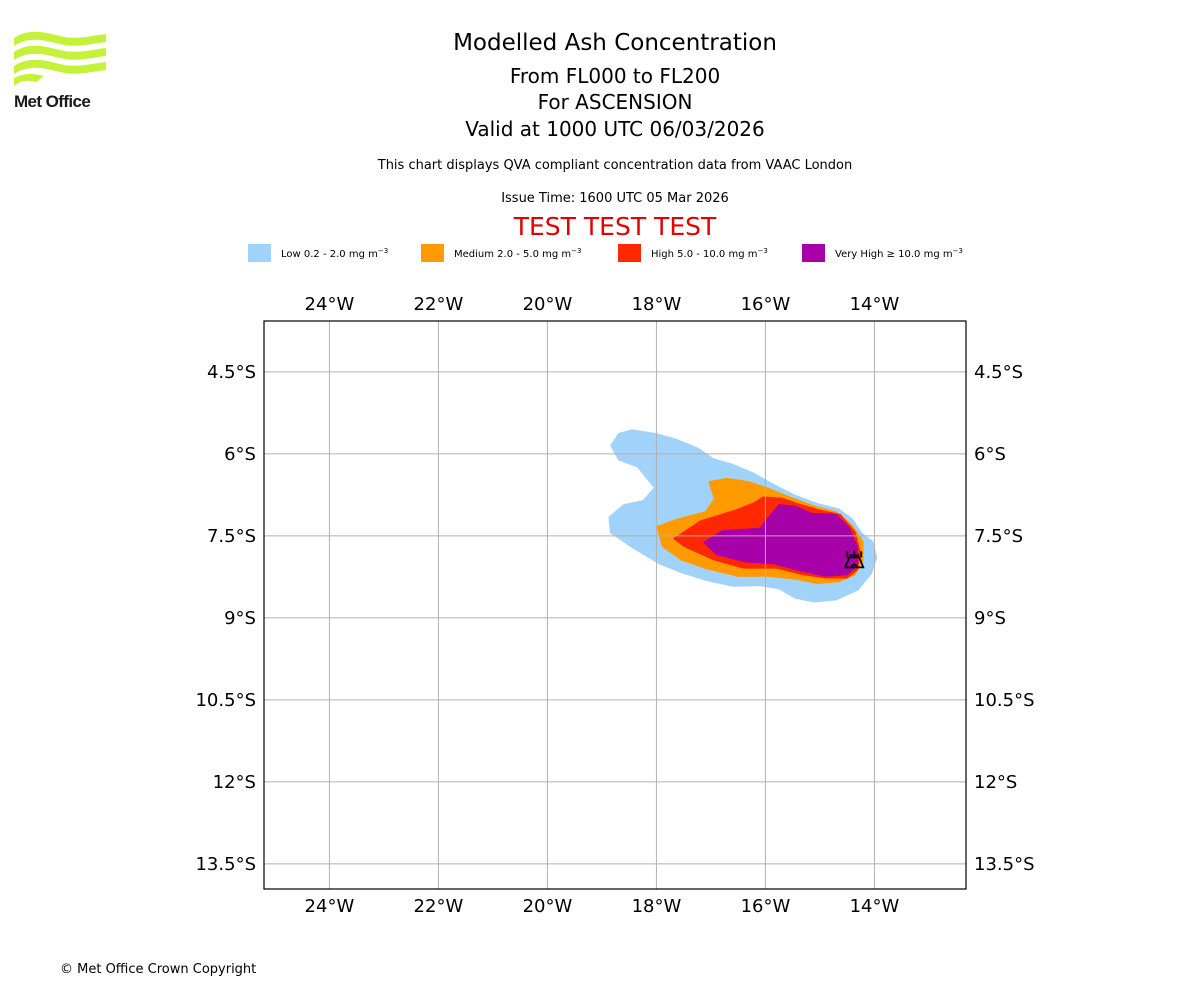 This screenshot has height=1000, width=1200. I want to click on ash-contours, so click(743, 516).